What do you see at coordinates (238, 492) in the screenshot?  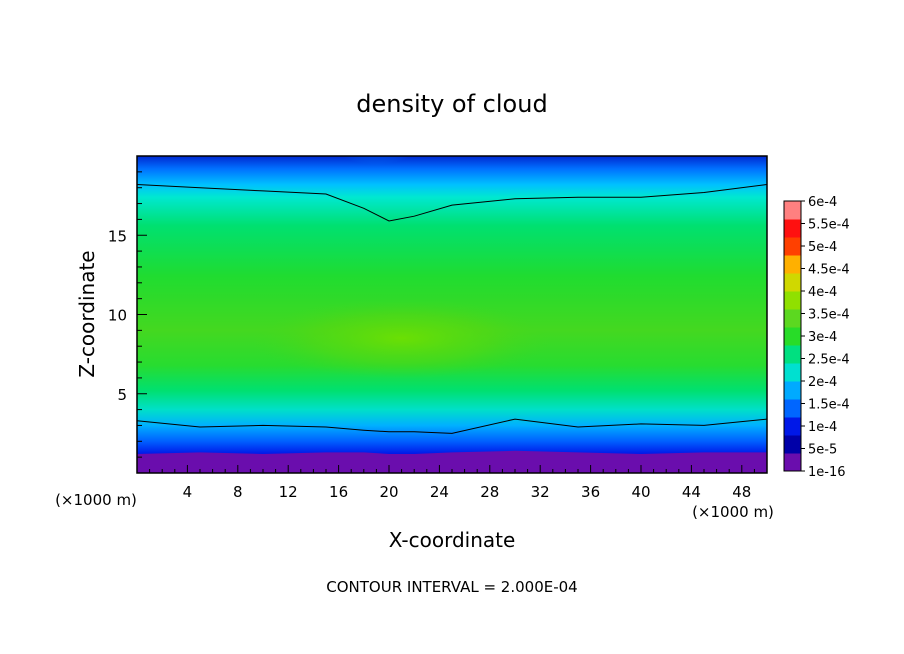 I see `x-tick-label: 8` at bounding box center [238, 492].